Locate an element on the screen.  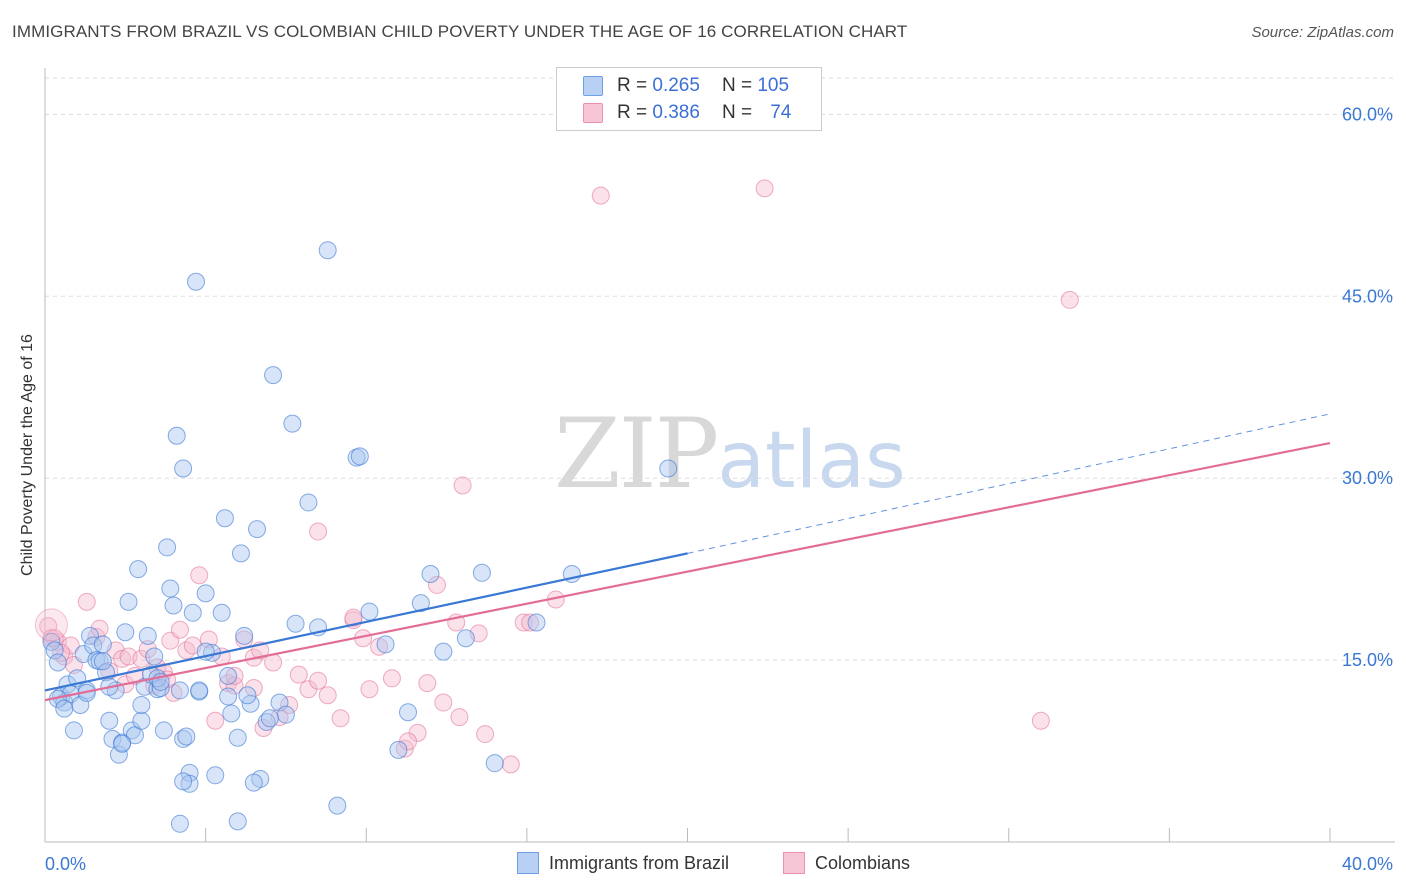
series-legend-colombians: Colombians is located at coordinates (846, 863).